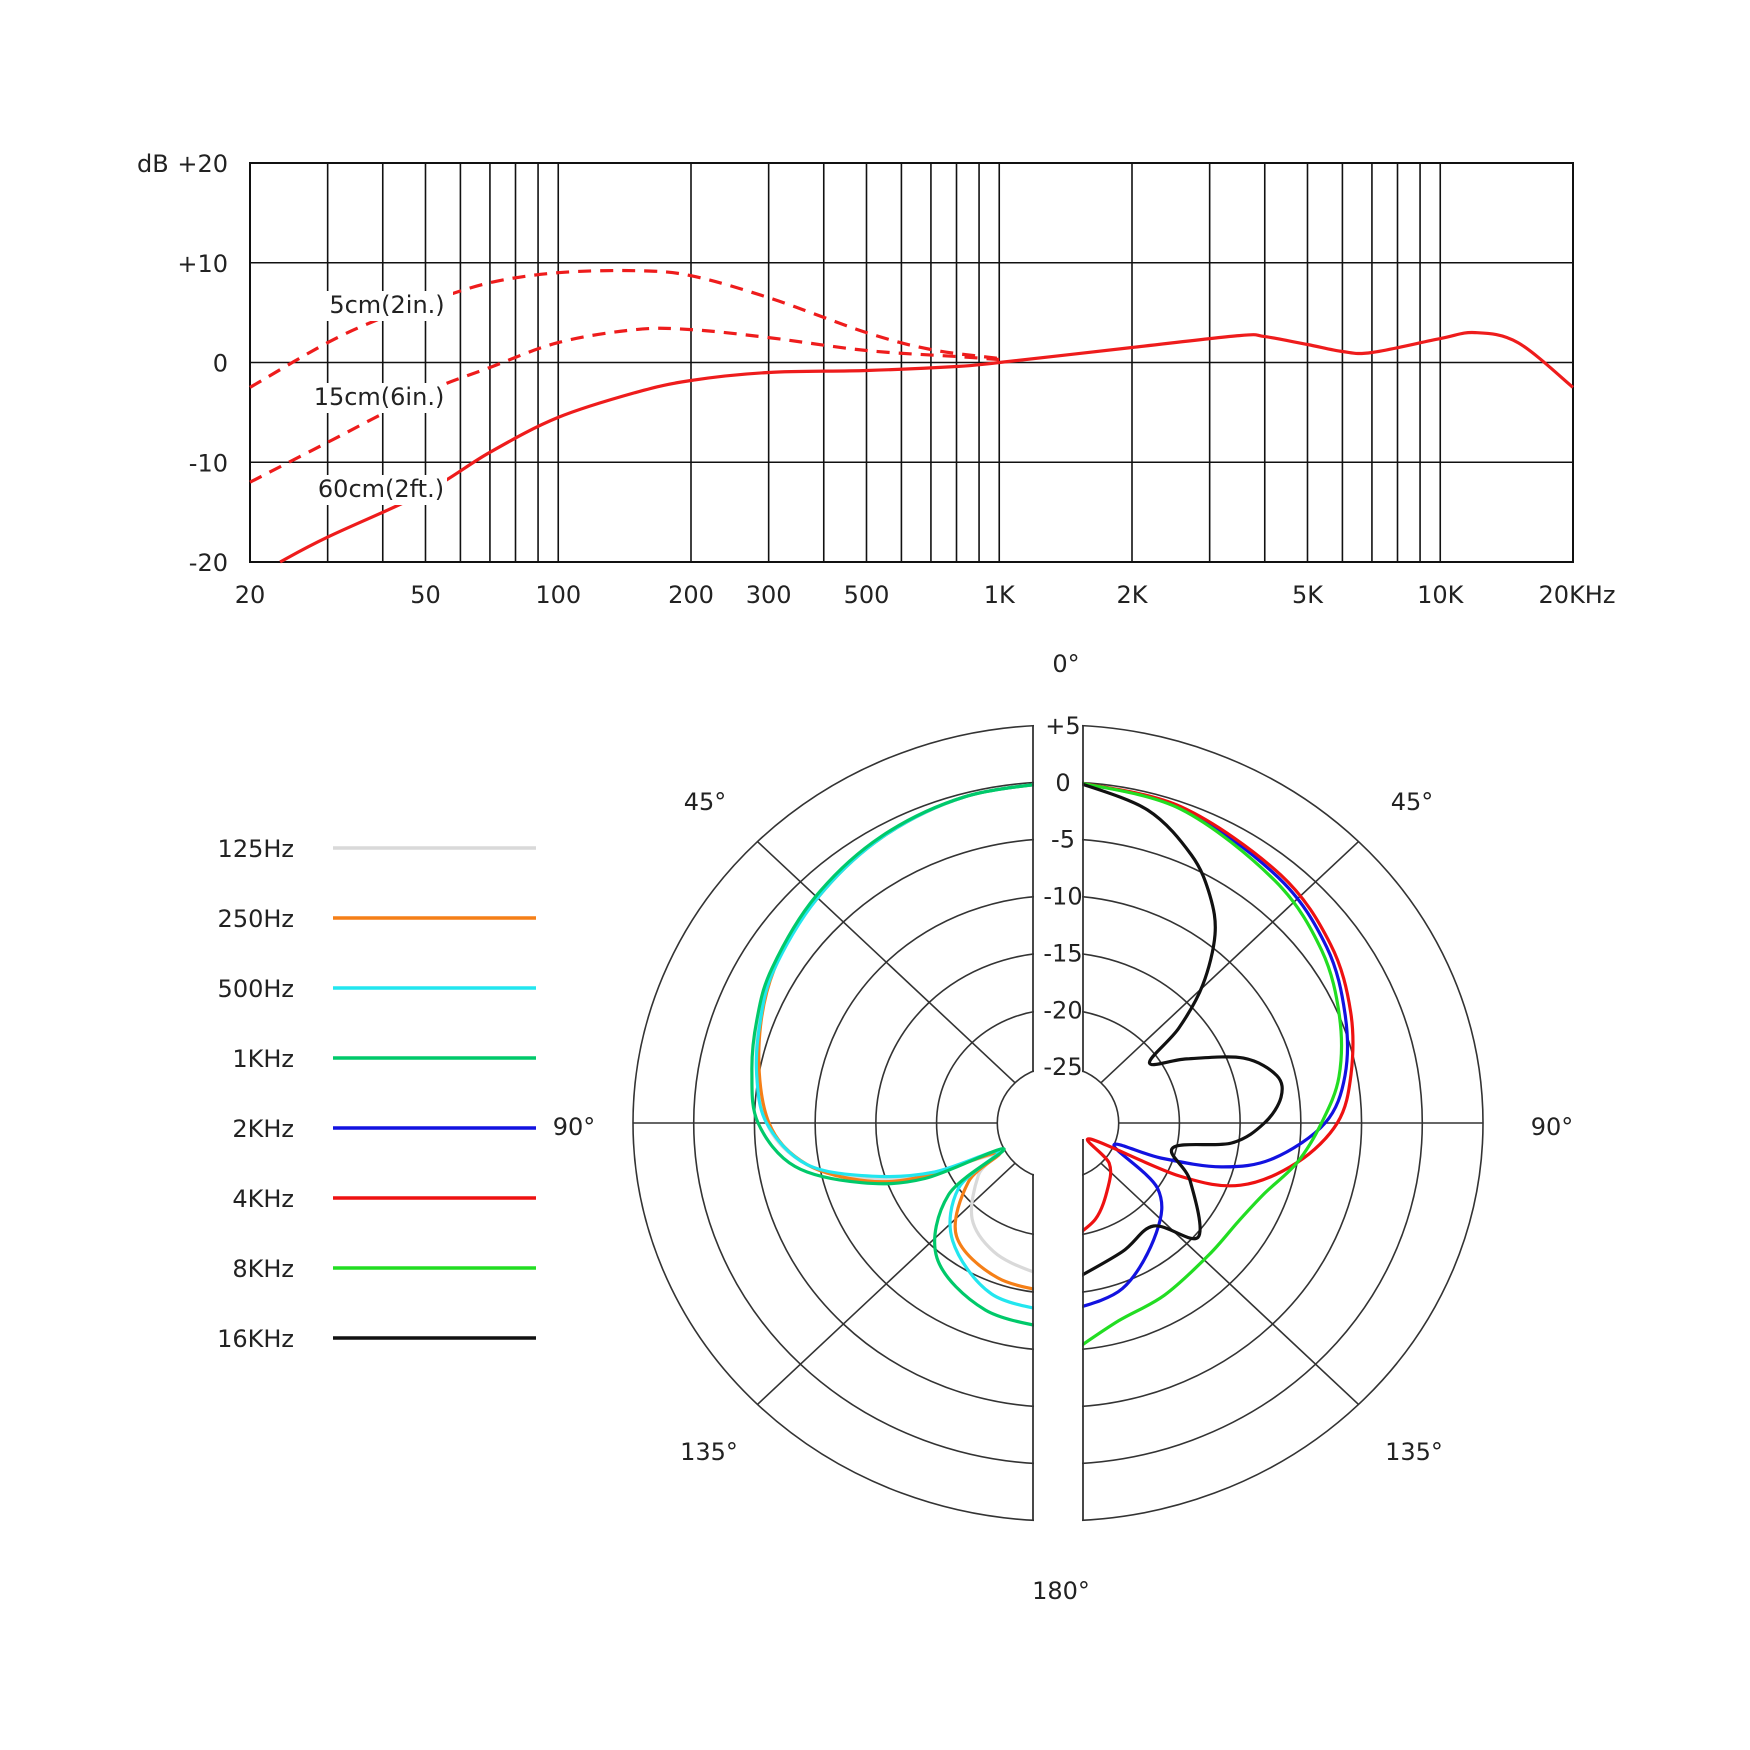  I want to click on legend-label: 125Hz, so click(256, 849).